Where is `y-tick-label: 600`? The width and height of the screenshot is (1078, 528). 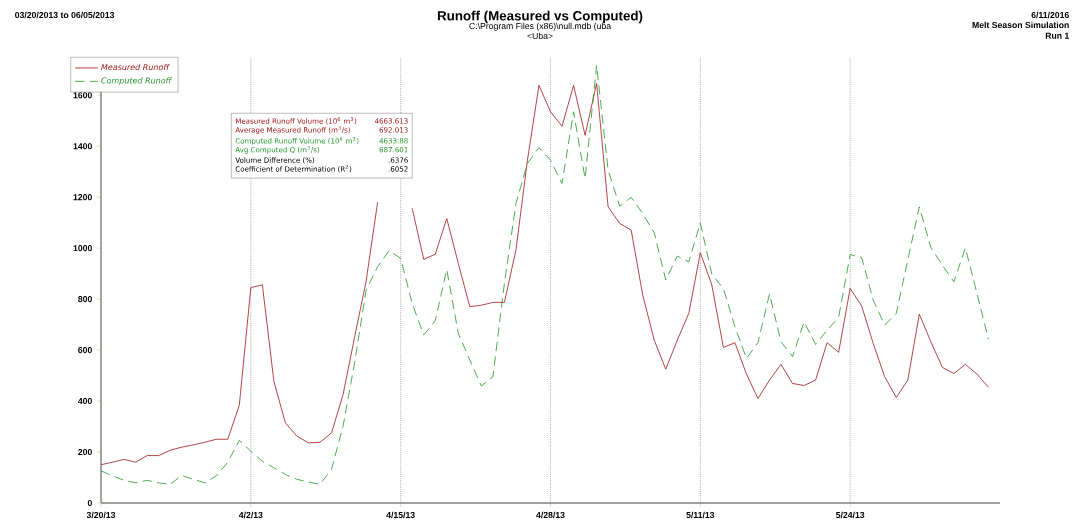
y-tick-label: 600 is located at coordinates (85, 350).